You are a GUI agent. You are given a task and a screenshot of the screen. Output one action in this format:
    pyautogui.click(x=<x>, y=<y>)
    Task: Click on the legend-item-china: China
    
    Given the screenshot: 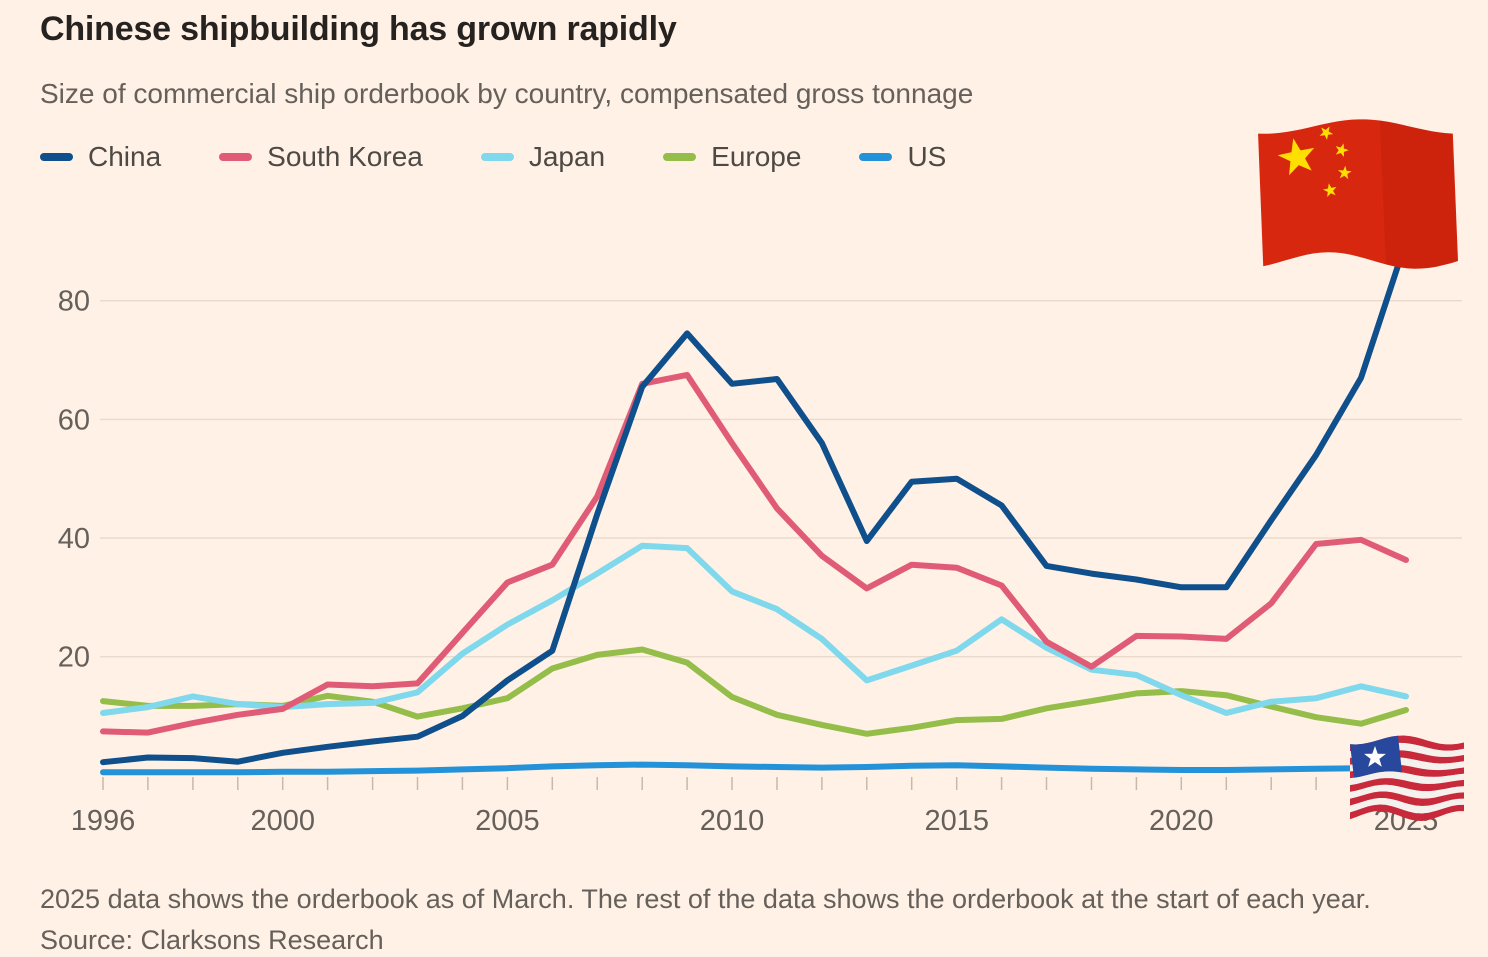 What is the action you would take?
    pyautogui.click(x=100, y=157)
    